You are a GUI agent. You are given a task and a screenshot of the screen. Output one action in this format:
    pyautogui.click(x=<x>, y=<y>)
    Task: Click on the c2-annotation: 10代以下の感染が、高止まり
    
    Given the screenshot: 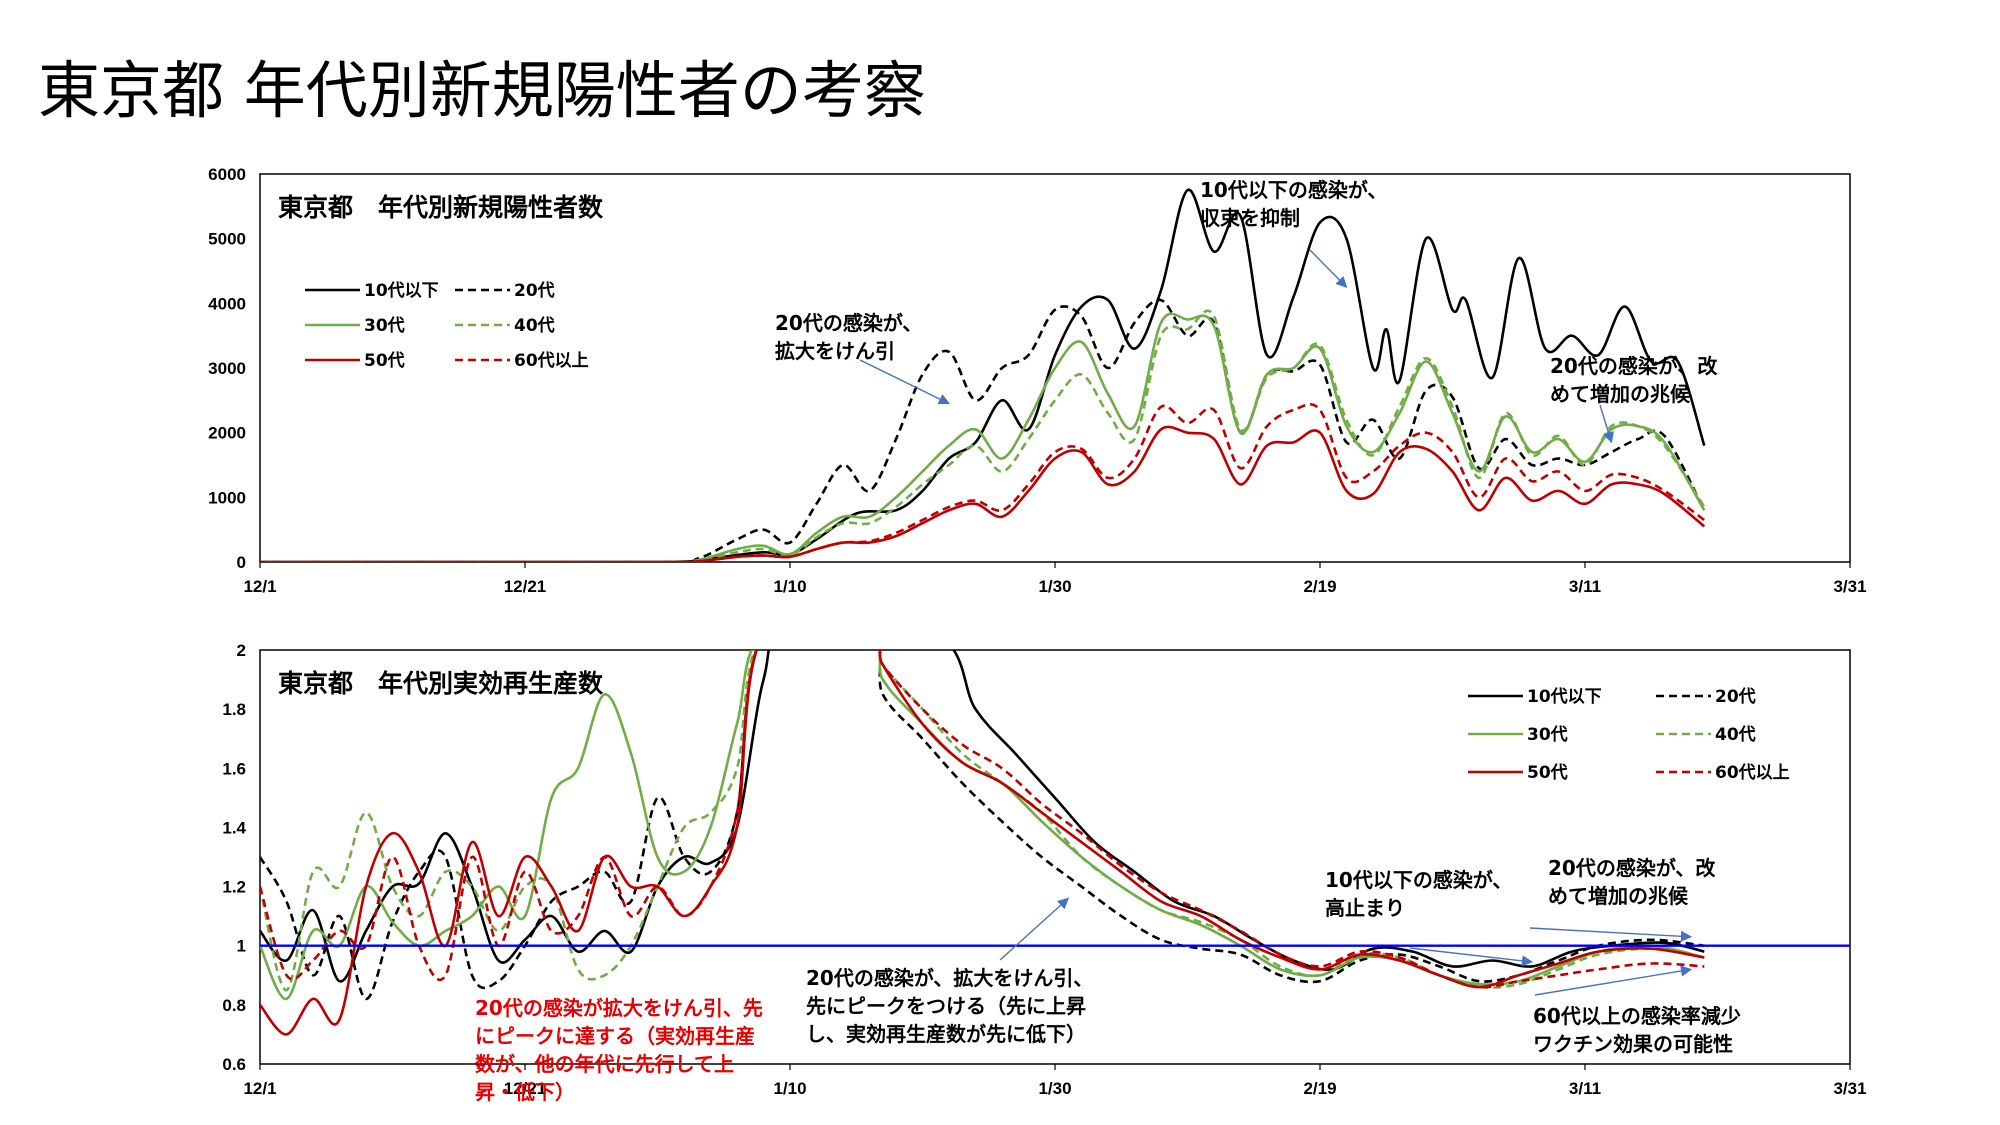 What is the action you would take?
    pyautogui.click(x=1418, y=894)
    